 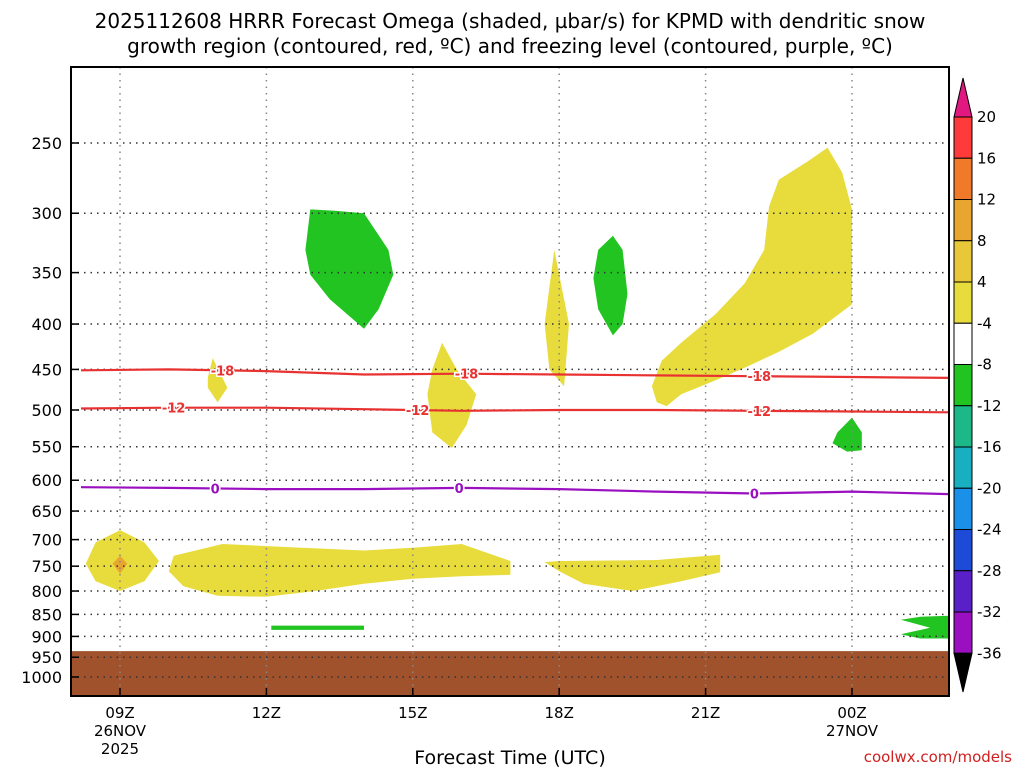 What do you see at coordinates (46, 566) in the screenshot?
I see `y-tick-label: 750` at bounding box center [46, 566].